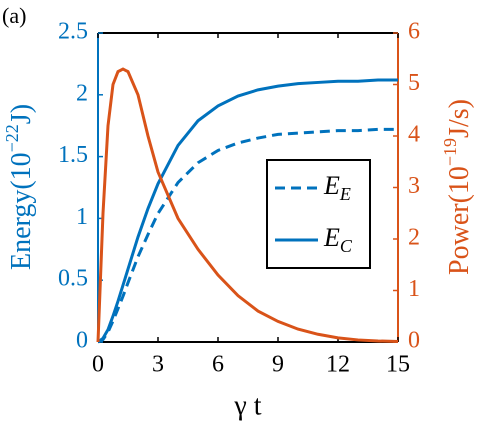  I want to click on label-sup: −19, so click(450, 152).